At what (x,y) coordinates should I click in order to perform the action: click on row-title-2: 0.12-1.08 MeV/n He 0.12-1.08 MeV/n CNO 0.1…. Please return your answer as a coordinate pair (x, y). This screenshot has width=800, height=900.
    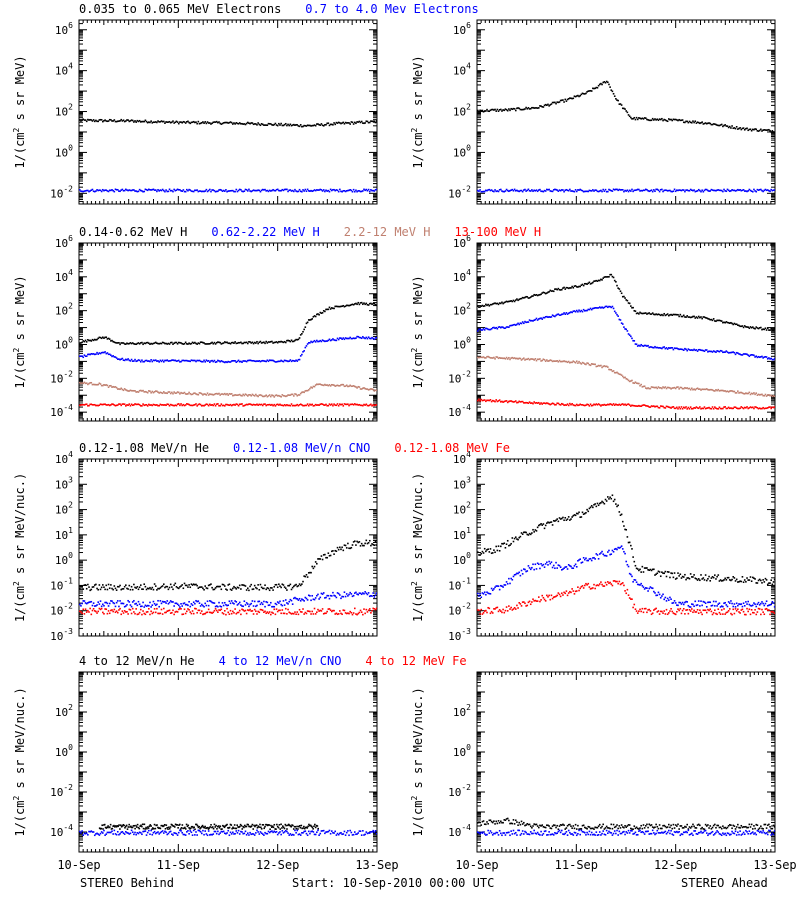
    Looking at the image, I should click on (294, 448).